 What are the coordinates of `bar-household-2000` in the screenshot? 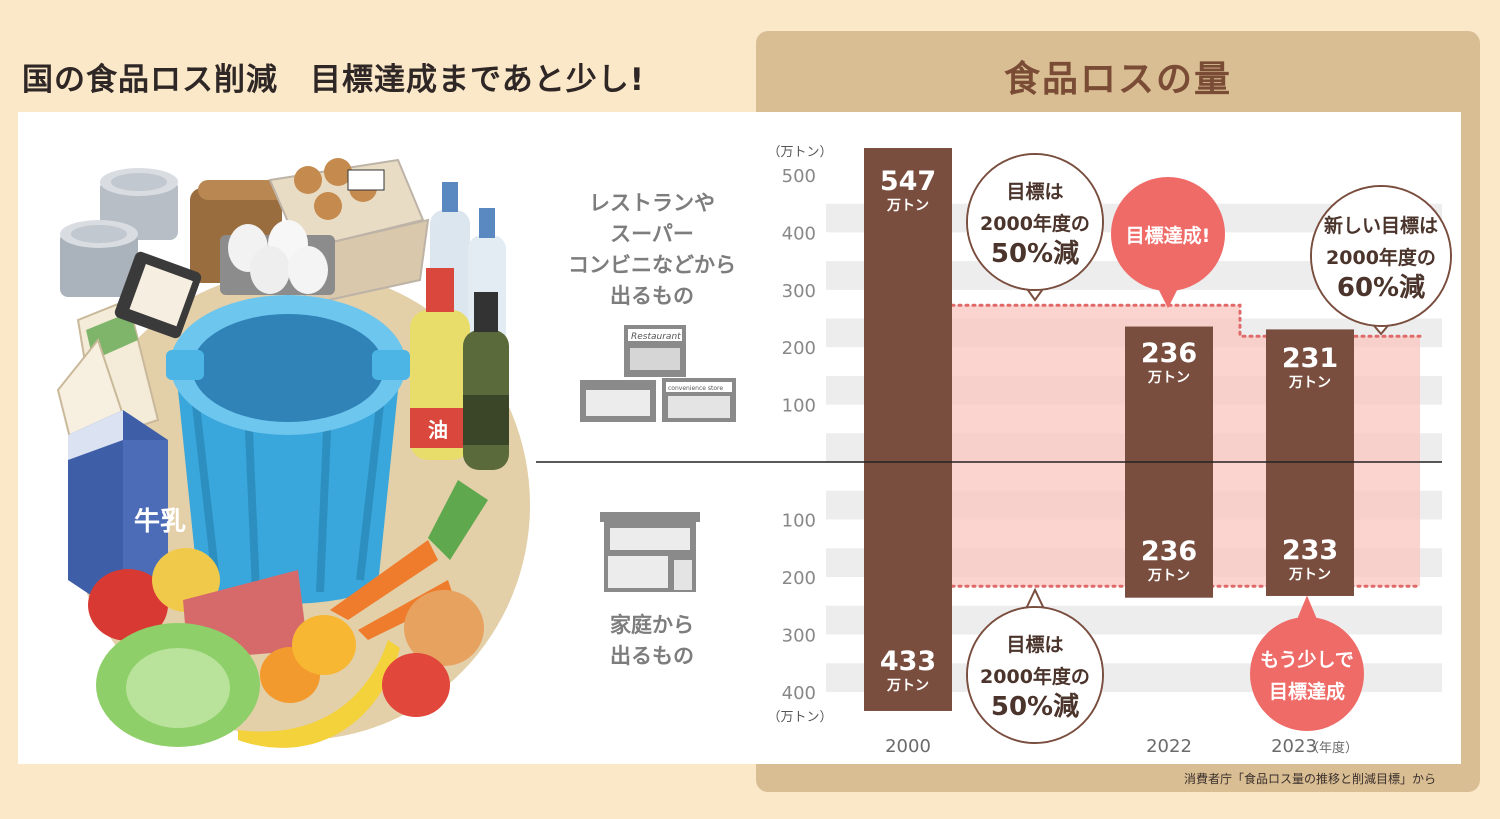 It's located at (908, 586).